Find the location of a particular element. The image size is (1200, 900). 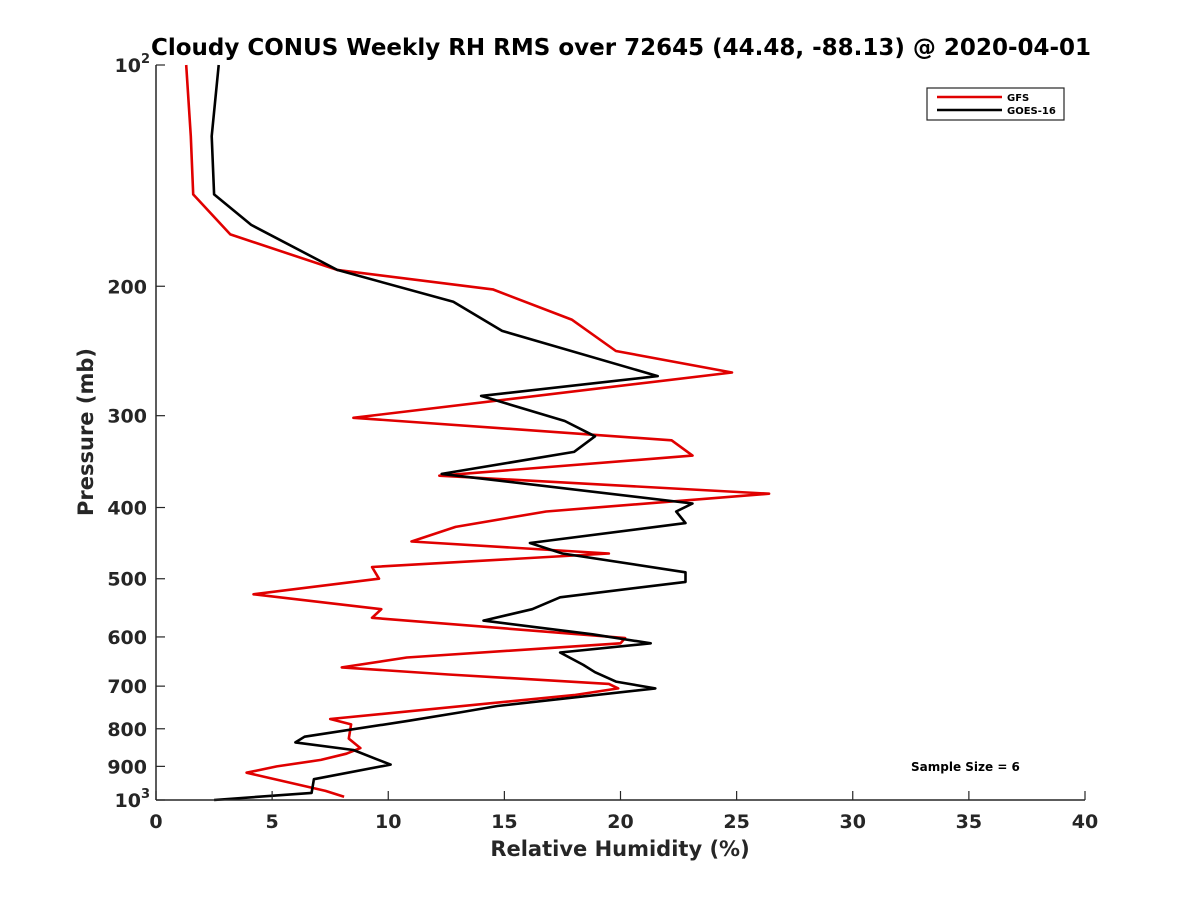

legend: GFS GOES-16 is located at coordinates (995, 104).